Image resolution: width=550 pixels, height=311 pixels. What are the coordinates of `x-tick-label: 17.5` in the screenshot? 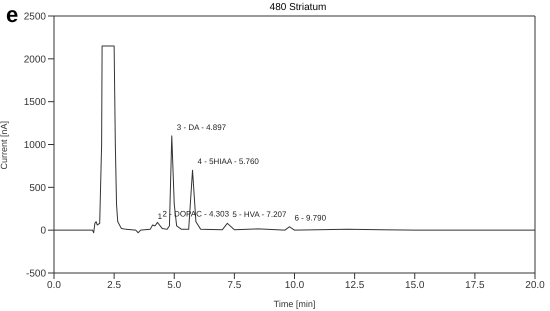 It's located at (475, 286).